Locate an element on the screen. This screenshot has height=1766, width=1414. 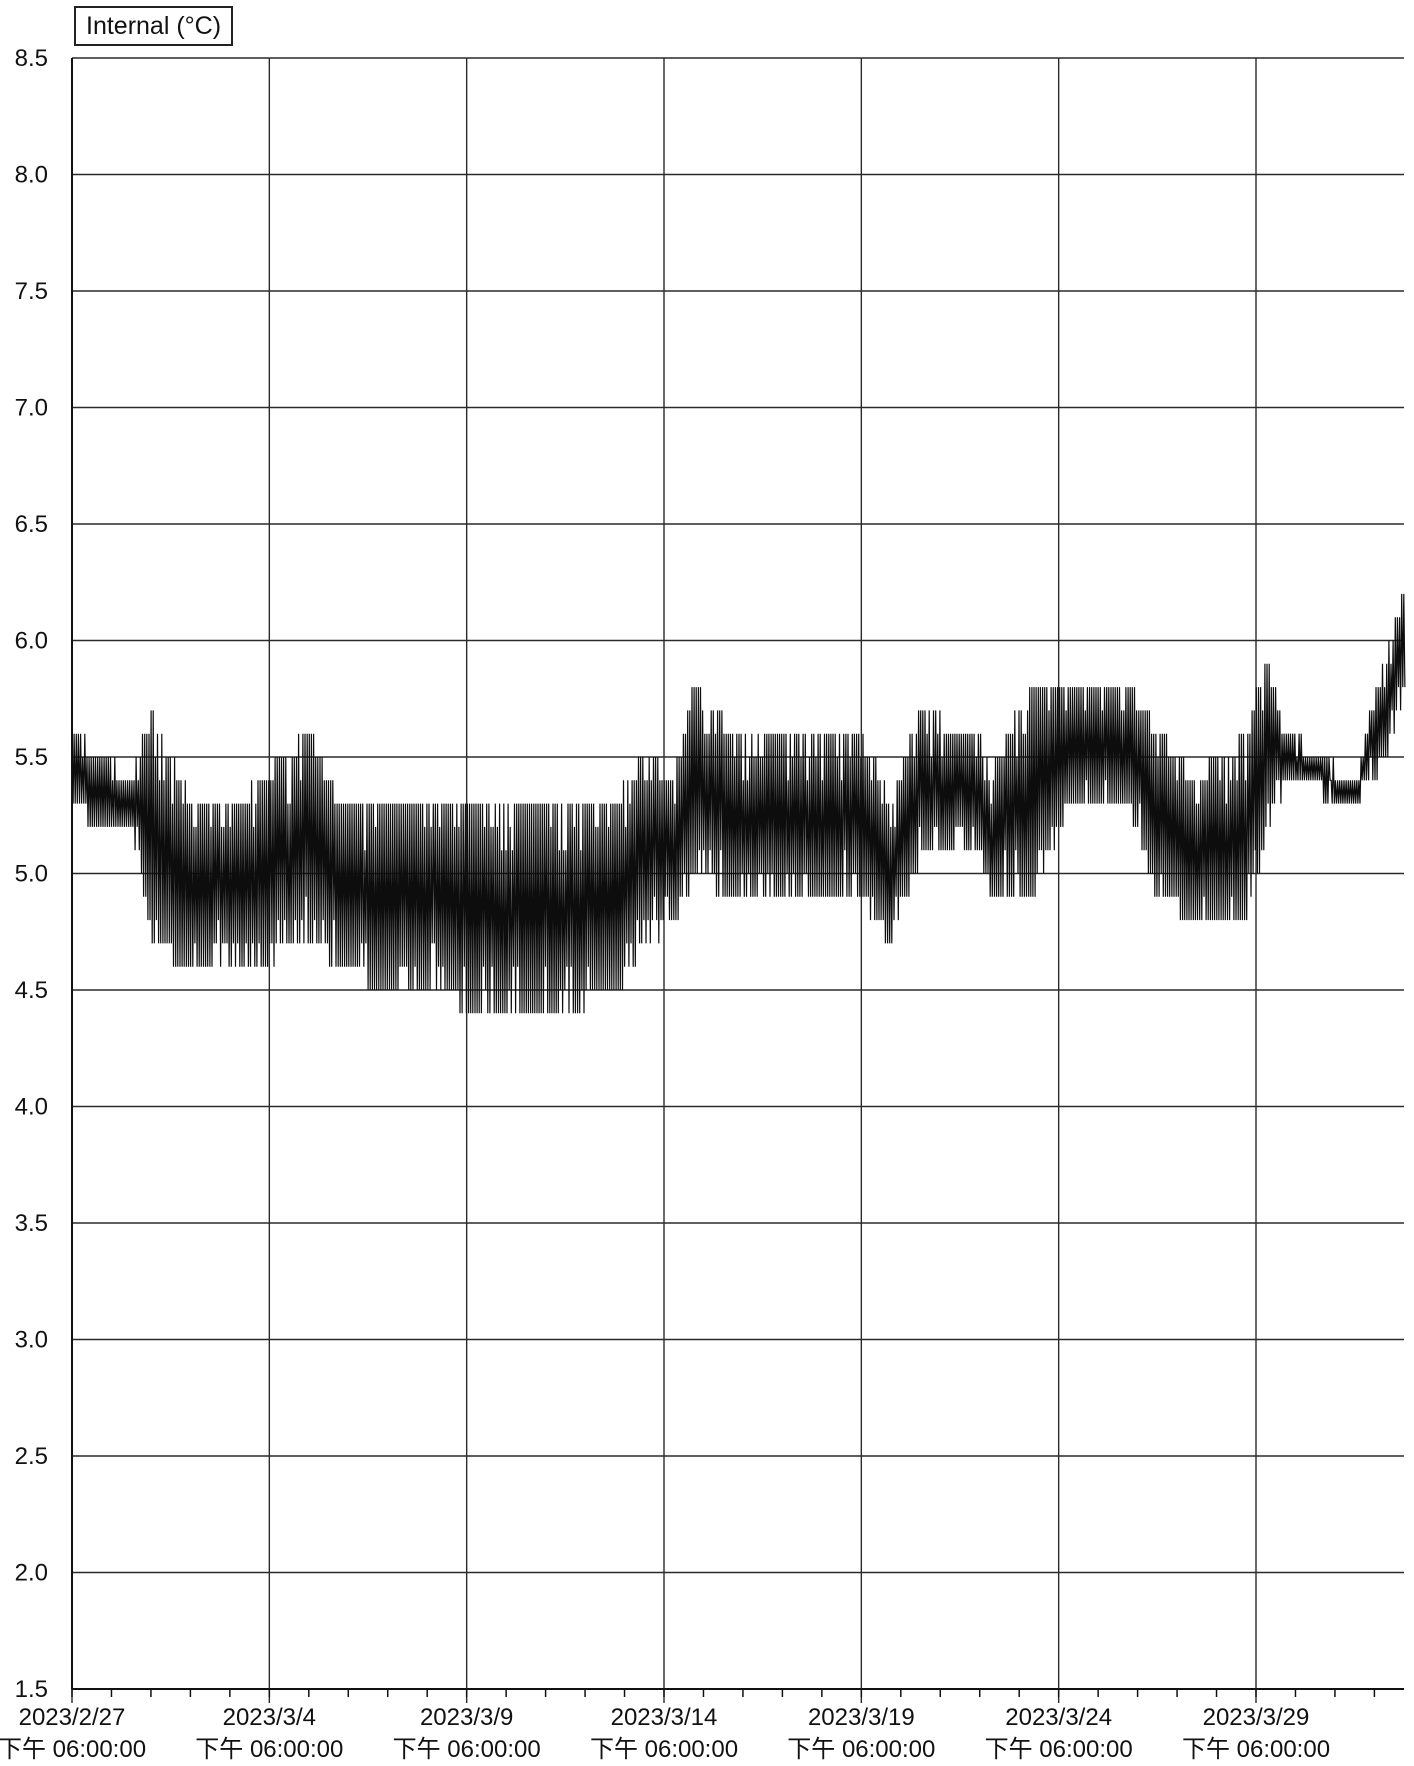
legend-series-label: Internal (°C) is located at coordinates (154, 26).